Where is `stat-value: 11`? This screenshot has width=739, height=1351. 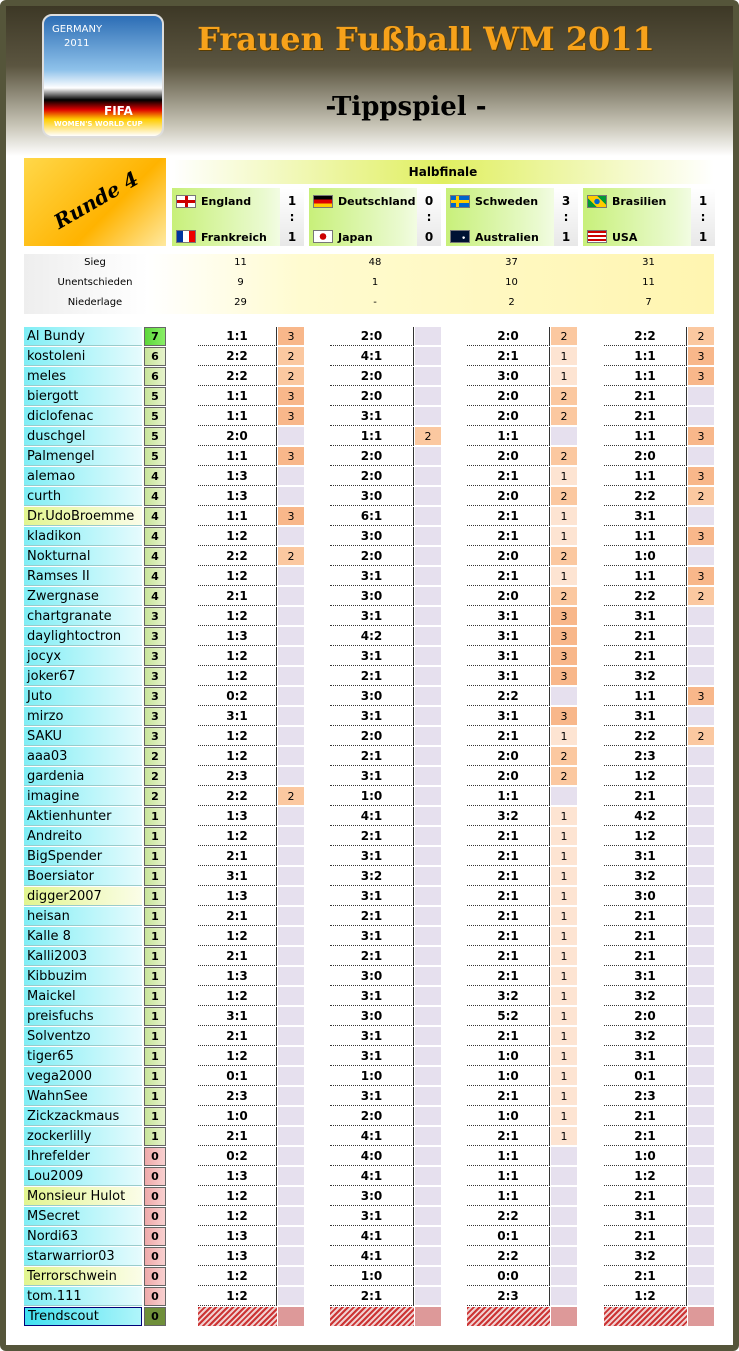 stat-value: 11 is located at coordinates (648, 282).